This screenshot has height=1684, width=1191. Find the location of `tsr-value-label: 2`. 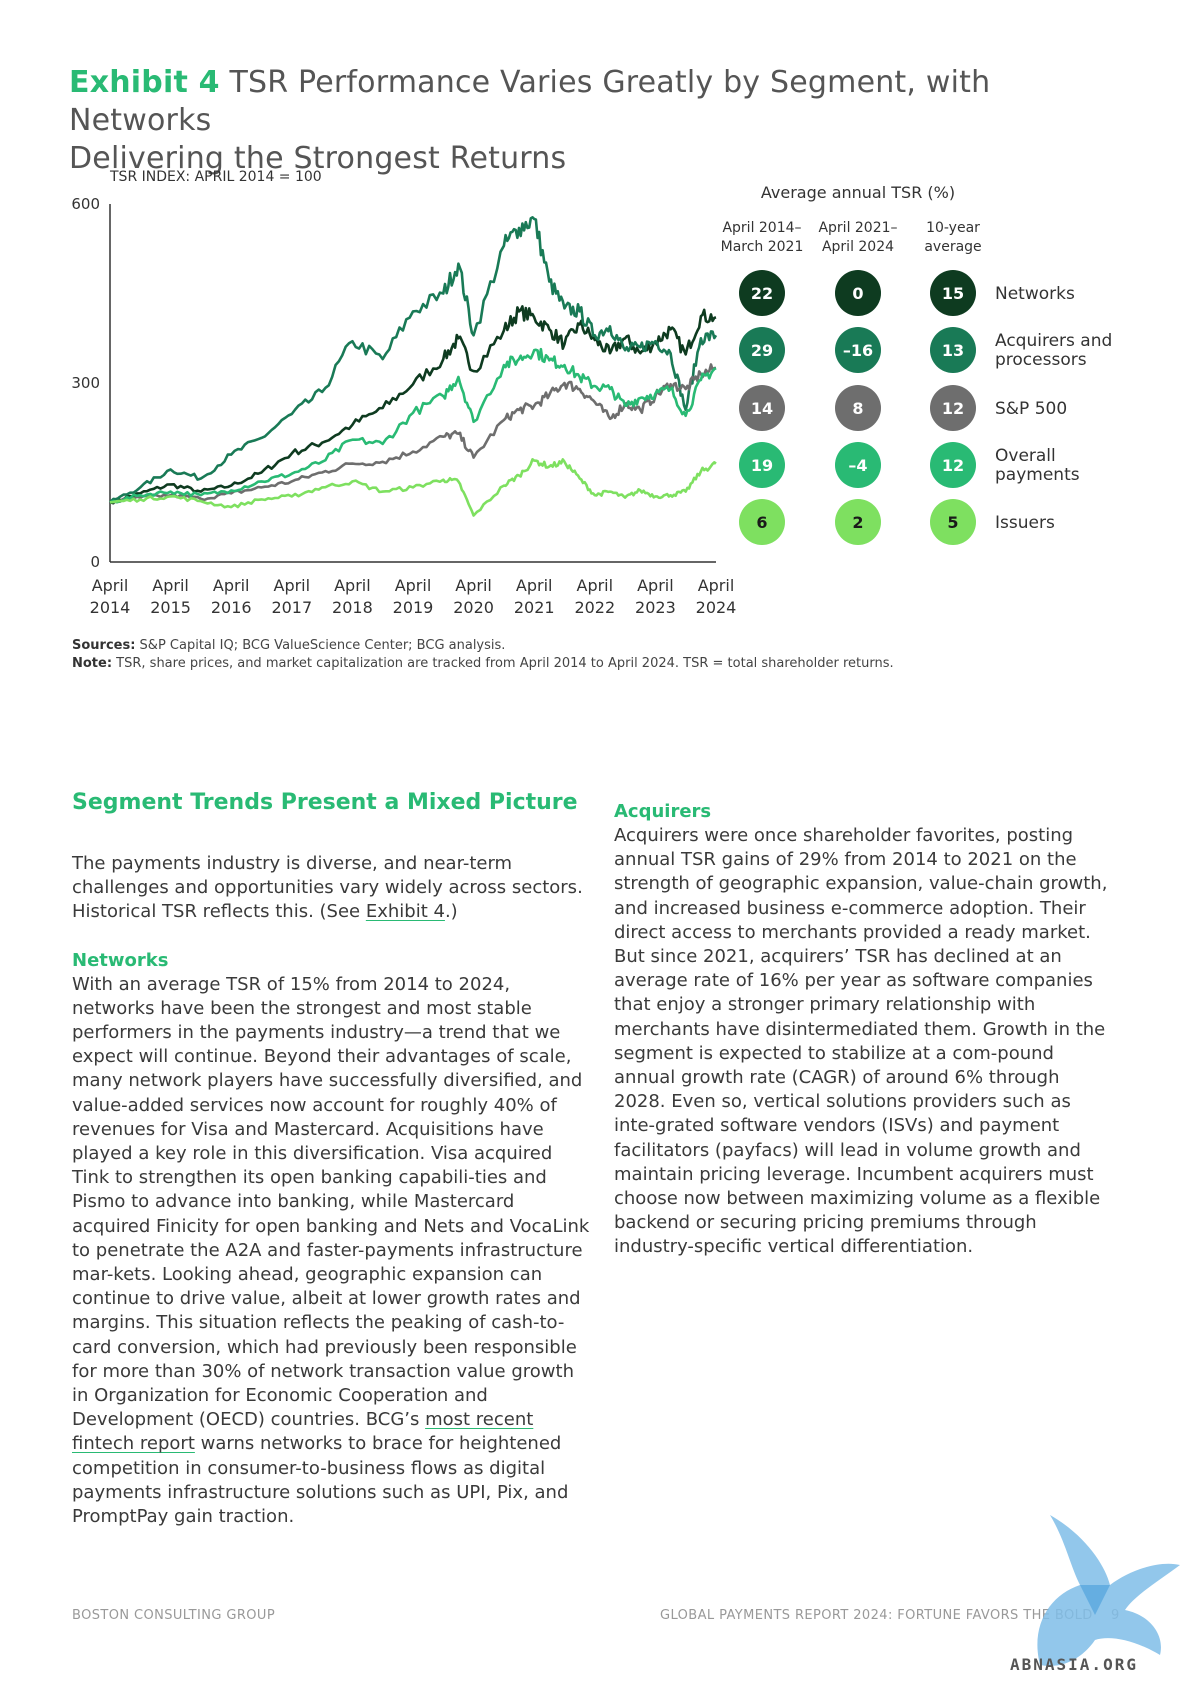

tsr-value-label: 2 is located at coordinates (857, 522).